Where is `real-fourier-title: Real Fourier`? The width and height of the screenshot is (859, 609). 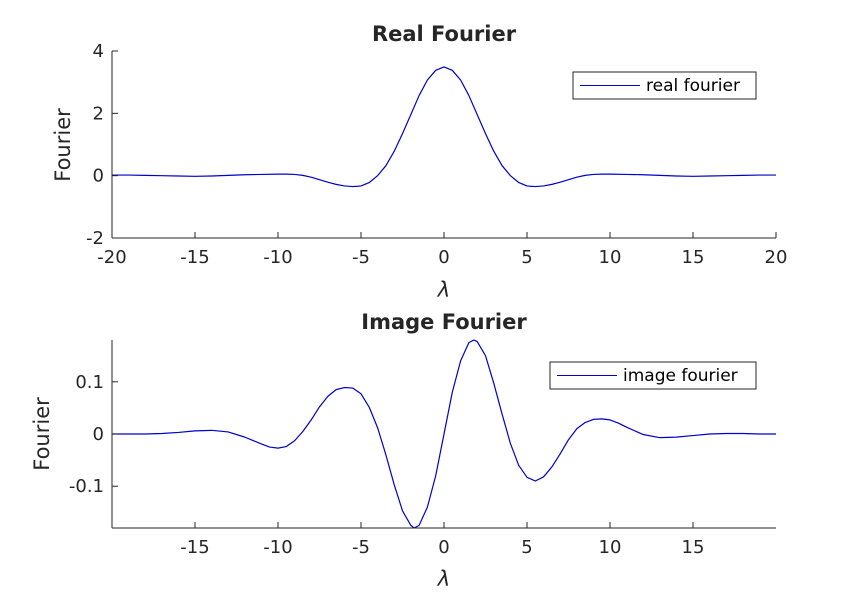 real-fourier-title: Real Fourier is located at coordinates (444, 34).